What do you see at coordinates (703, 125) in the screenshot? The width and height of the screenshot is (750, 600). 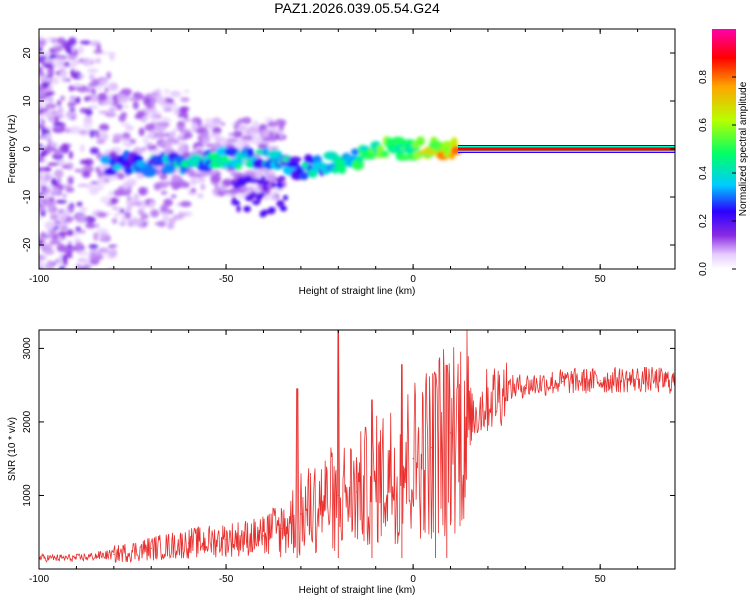 I see `colorbar-tick-label: 0.6` at bounding box center [703, 125].